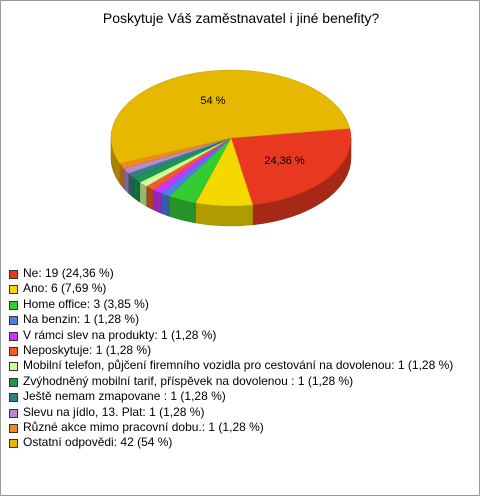 This screenshot has width=480, height=496. I want to click on legend-item: Slevu na jídlo, 13. Plat: 1 (1,28 %), so click(236, 412).